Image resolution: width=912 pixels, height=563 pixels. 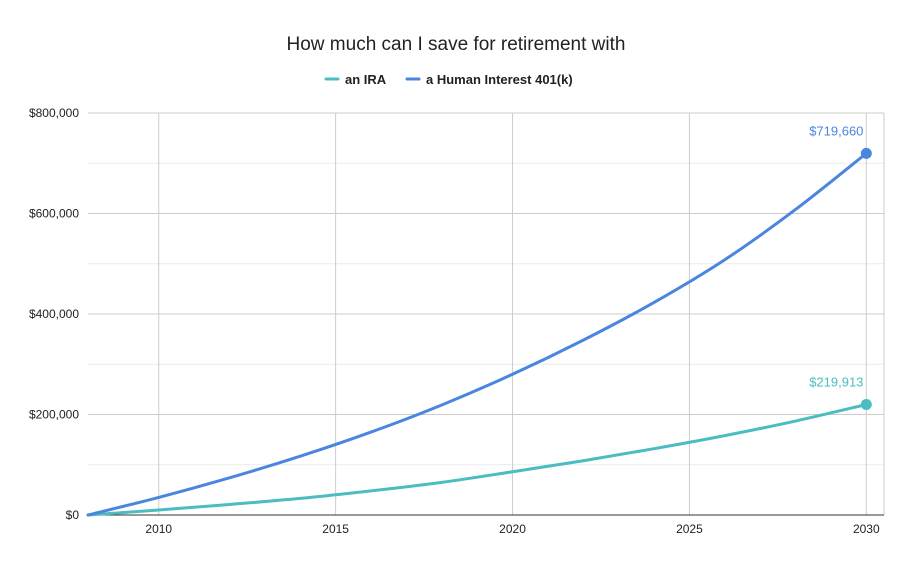 What do you see at coordinates (54, 214) in the screenshot?
I see `y-tick-label: $600,000` at bounding box center [54, 214].